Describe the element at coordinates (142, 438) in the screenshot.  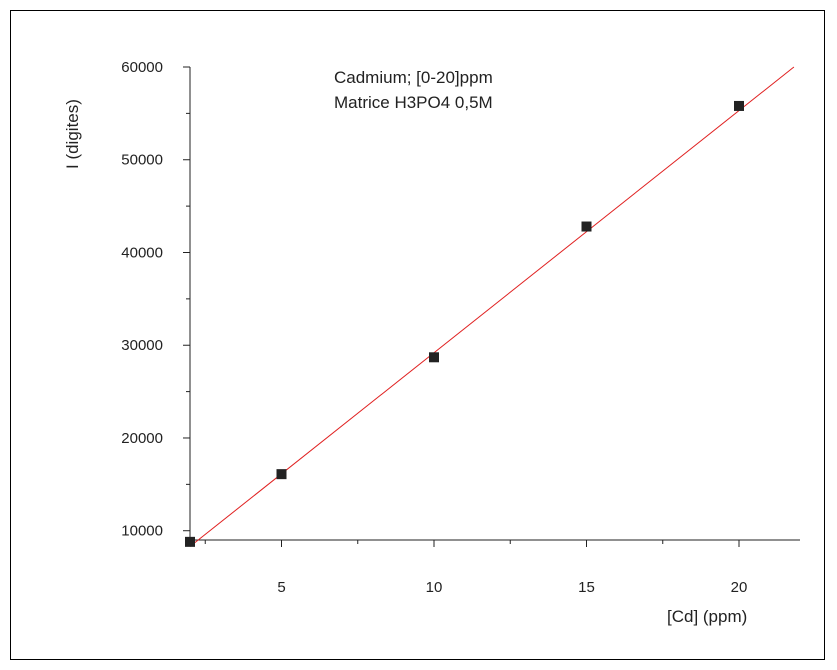
I see `y-tick-label: 20000` at that location.